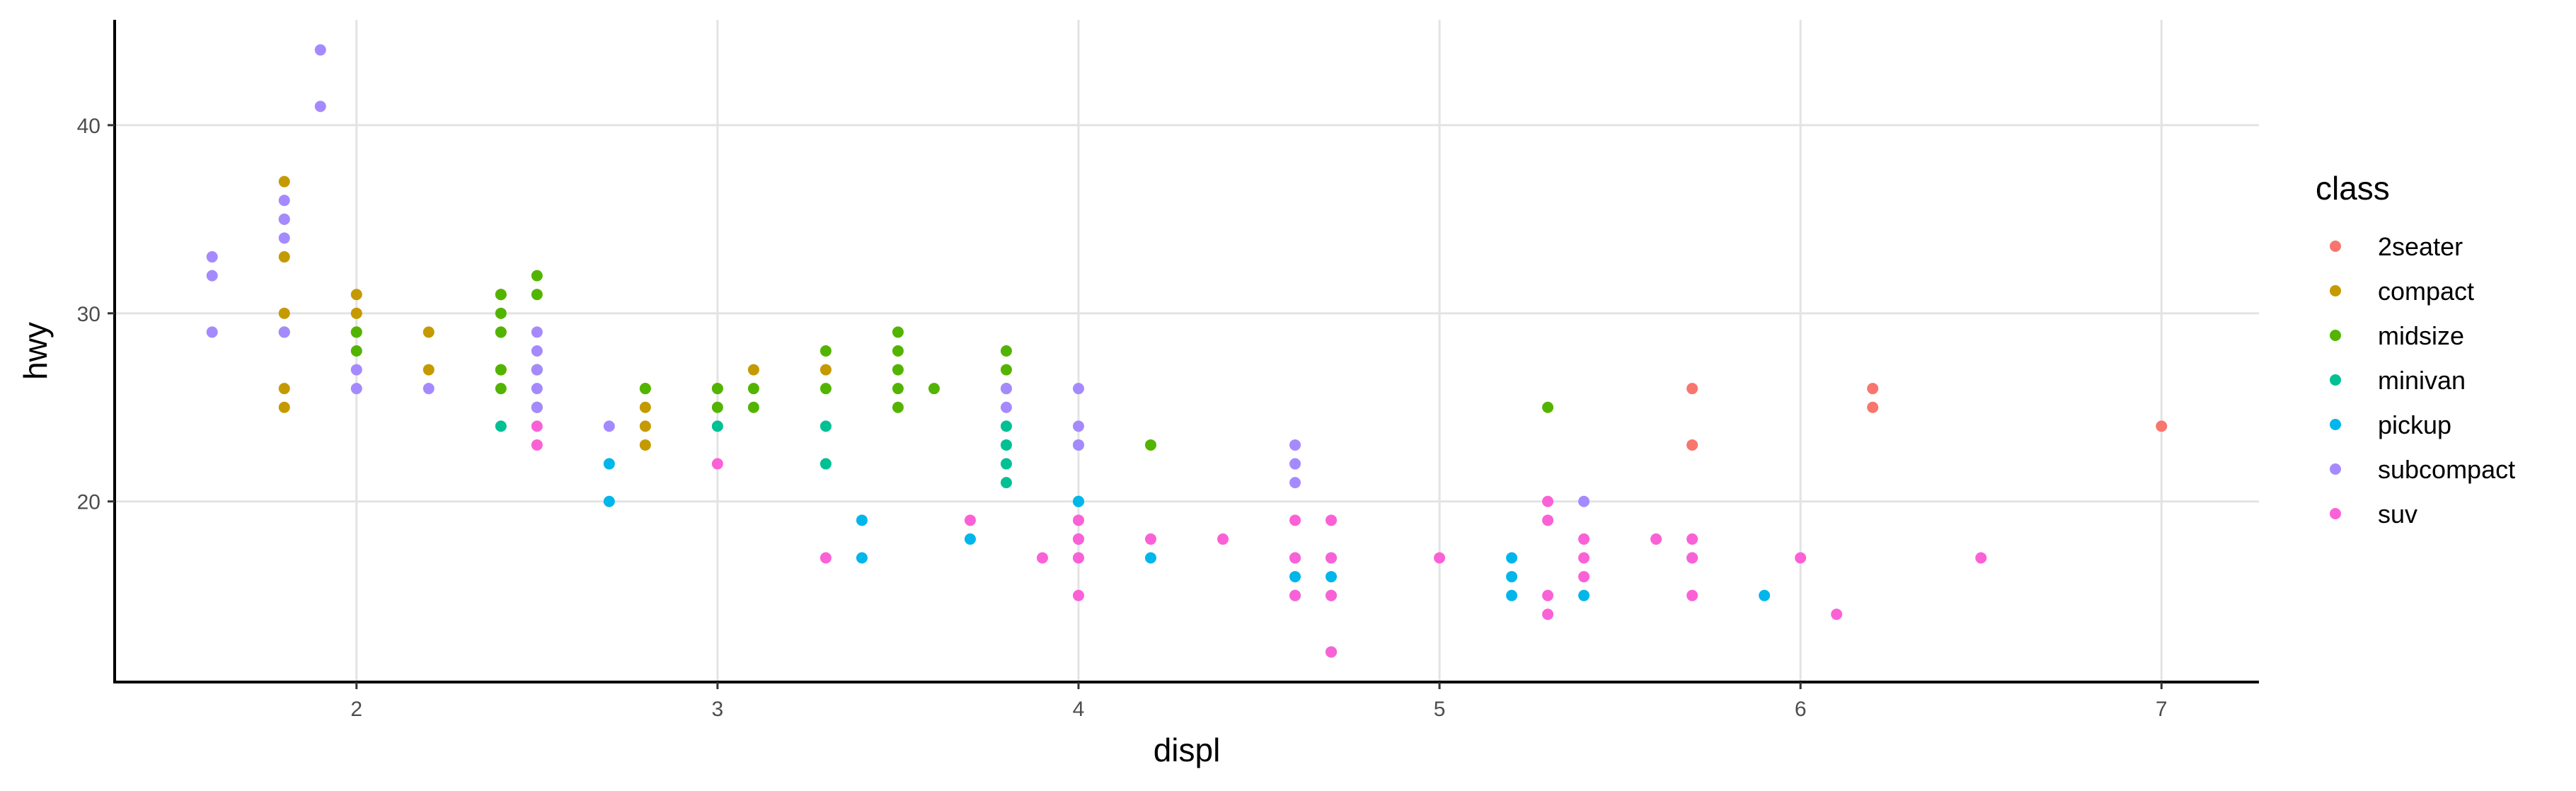 This screenshot has width=2576, height=791. Describe the element at coordinates (2446, 470) in the screenshot. I see `legend-label-subcompact: subcompact` at that location.